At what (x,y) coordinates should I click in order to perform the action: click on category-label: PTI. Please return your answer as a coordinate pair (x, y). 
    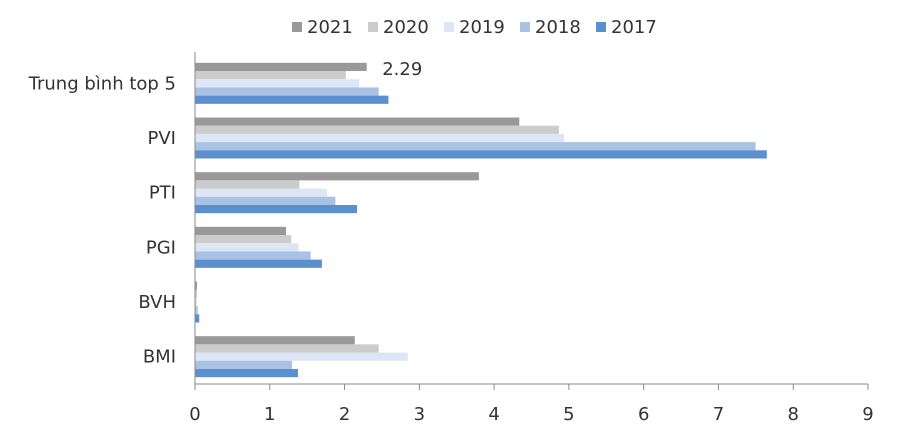
    Looking at the image, I should click on (162, 193).